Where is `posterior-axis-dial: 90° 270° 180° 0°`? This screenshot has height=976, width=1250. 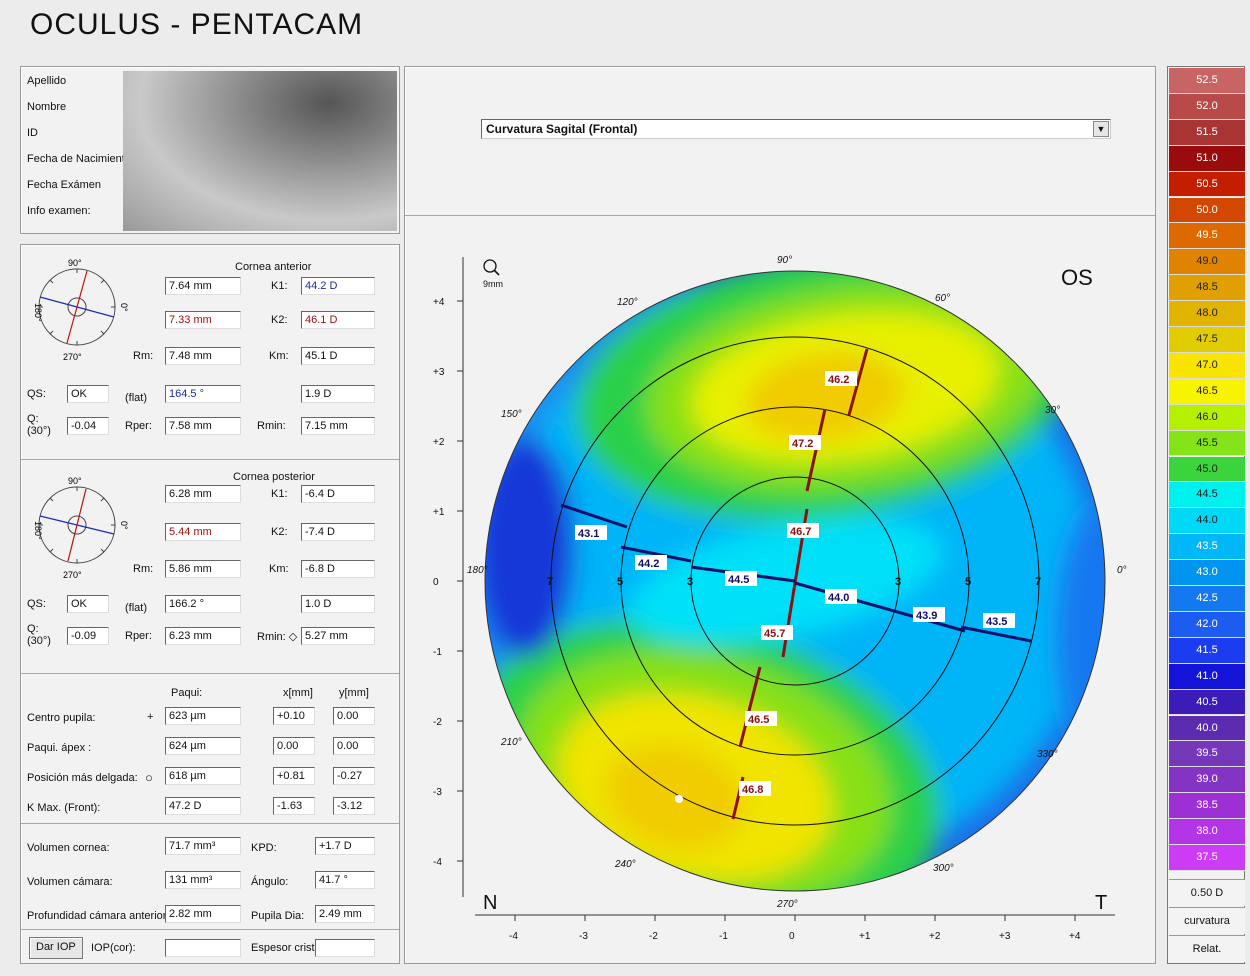 posterior-axis-dial: 90° 270° 180° 0° is located at coordinates (81, 528).